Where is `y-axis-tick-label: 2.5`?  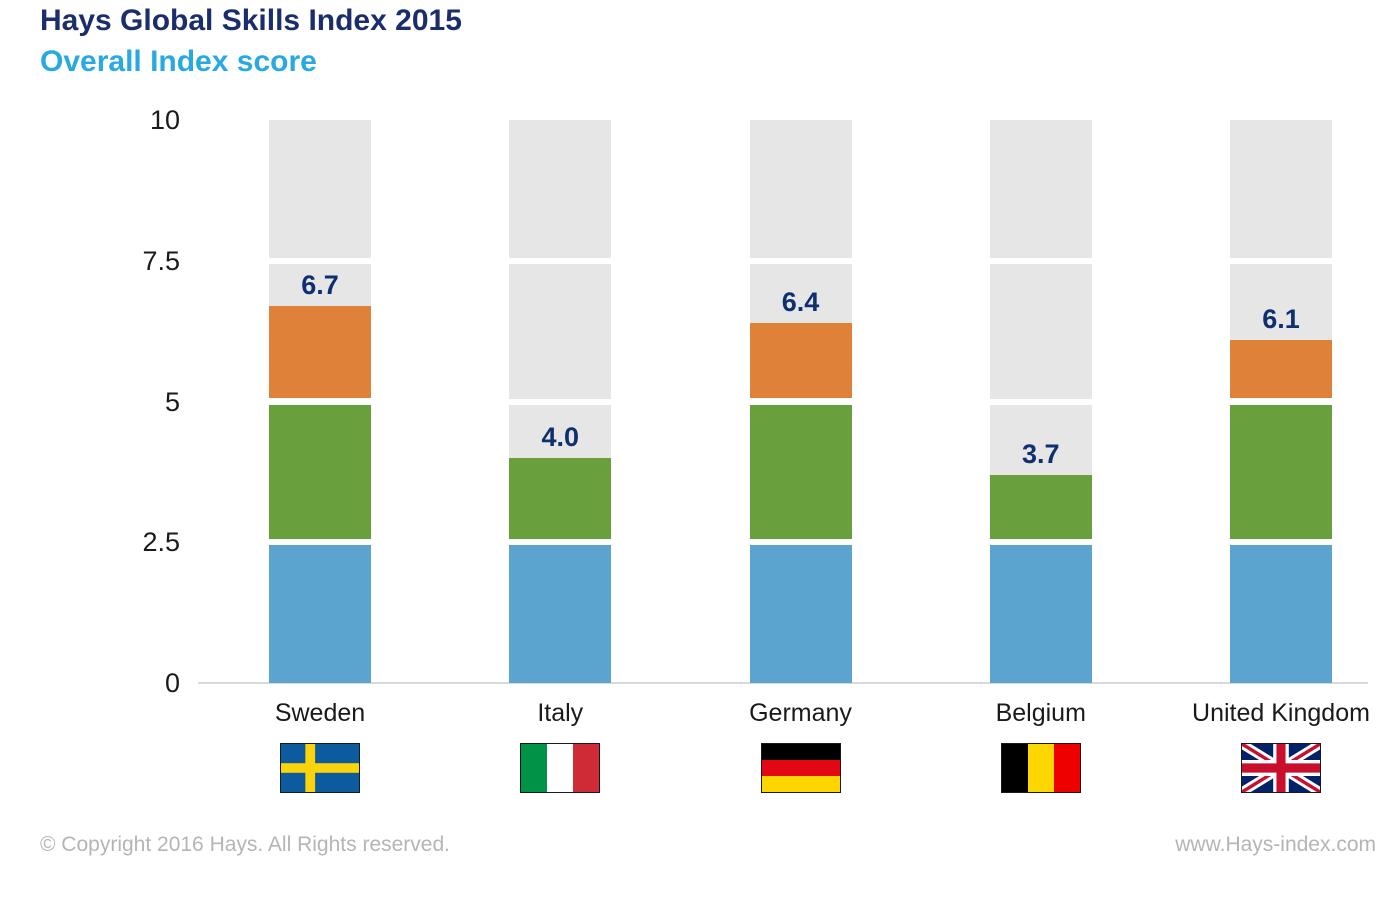 y-axis-tick-label: 2.5 is located at coordinates (161, 542).